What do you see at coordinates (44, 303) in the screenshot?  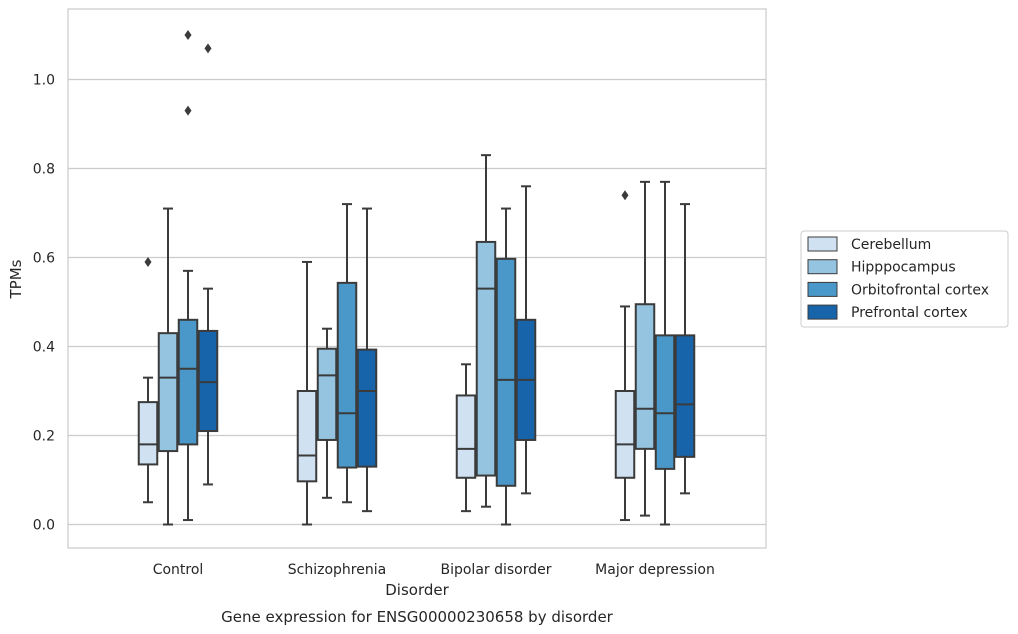 I see `y-tick-labels: 0.0 0.2 0.4 0.6 0.8 1.0` at bounding box center [44, 303].